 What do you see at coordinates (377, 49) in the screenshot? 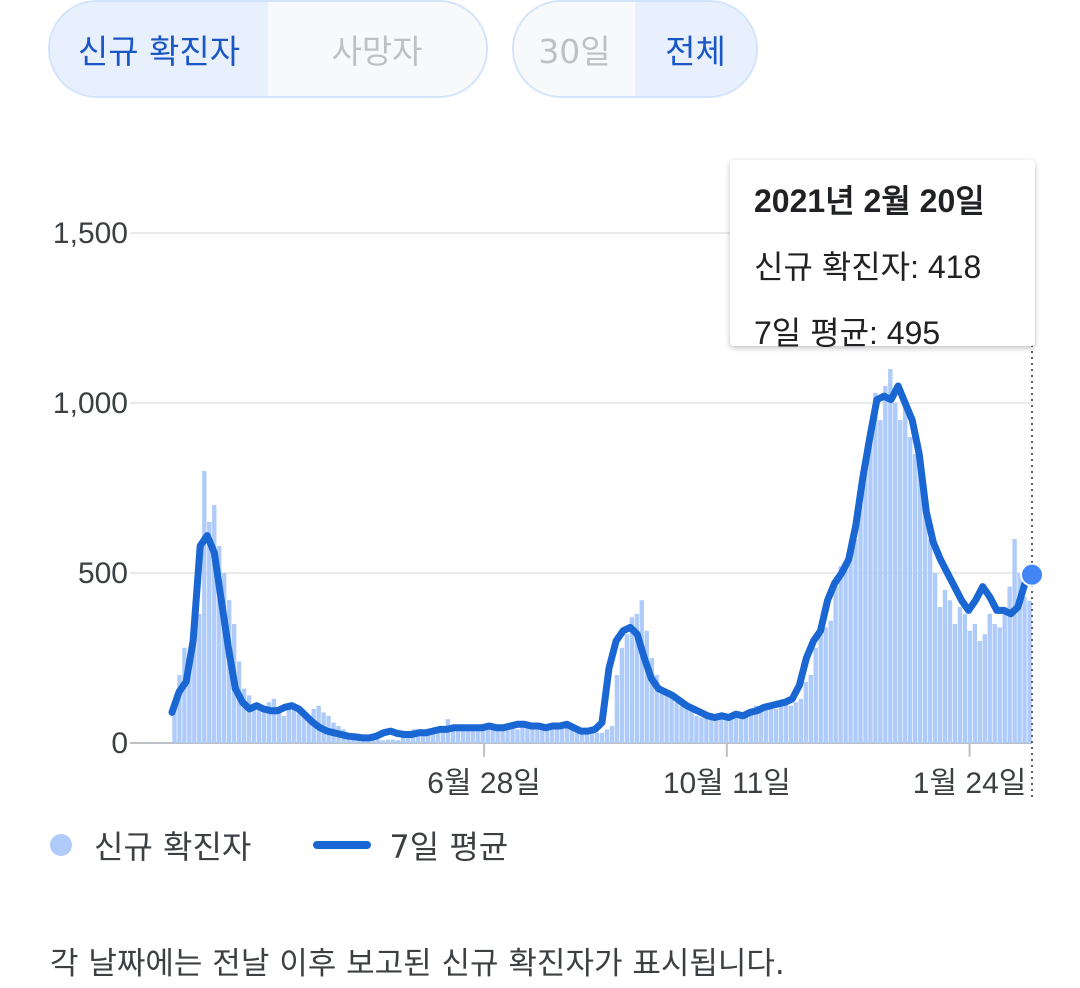
I see `deaths-toggle: 사망자` at bounding box center [377, 49].